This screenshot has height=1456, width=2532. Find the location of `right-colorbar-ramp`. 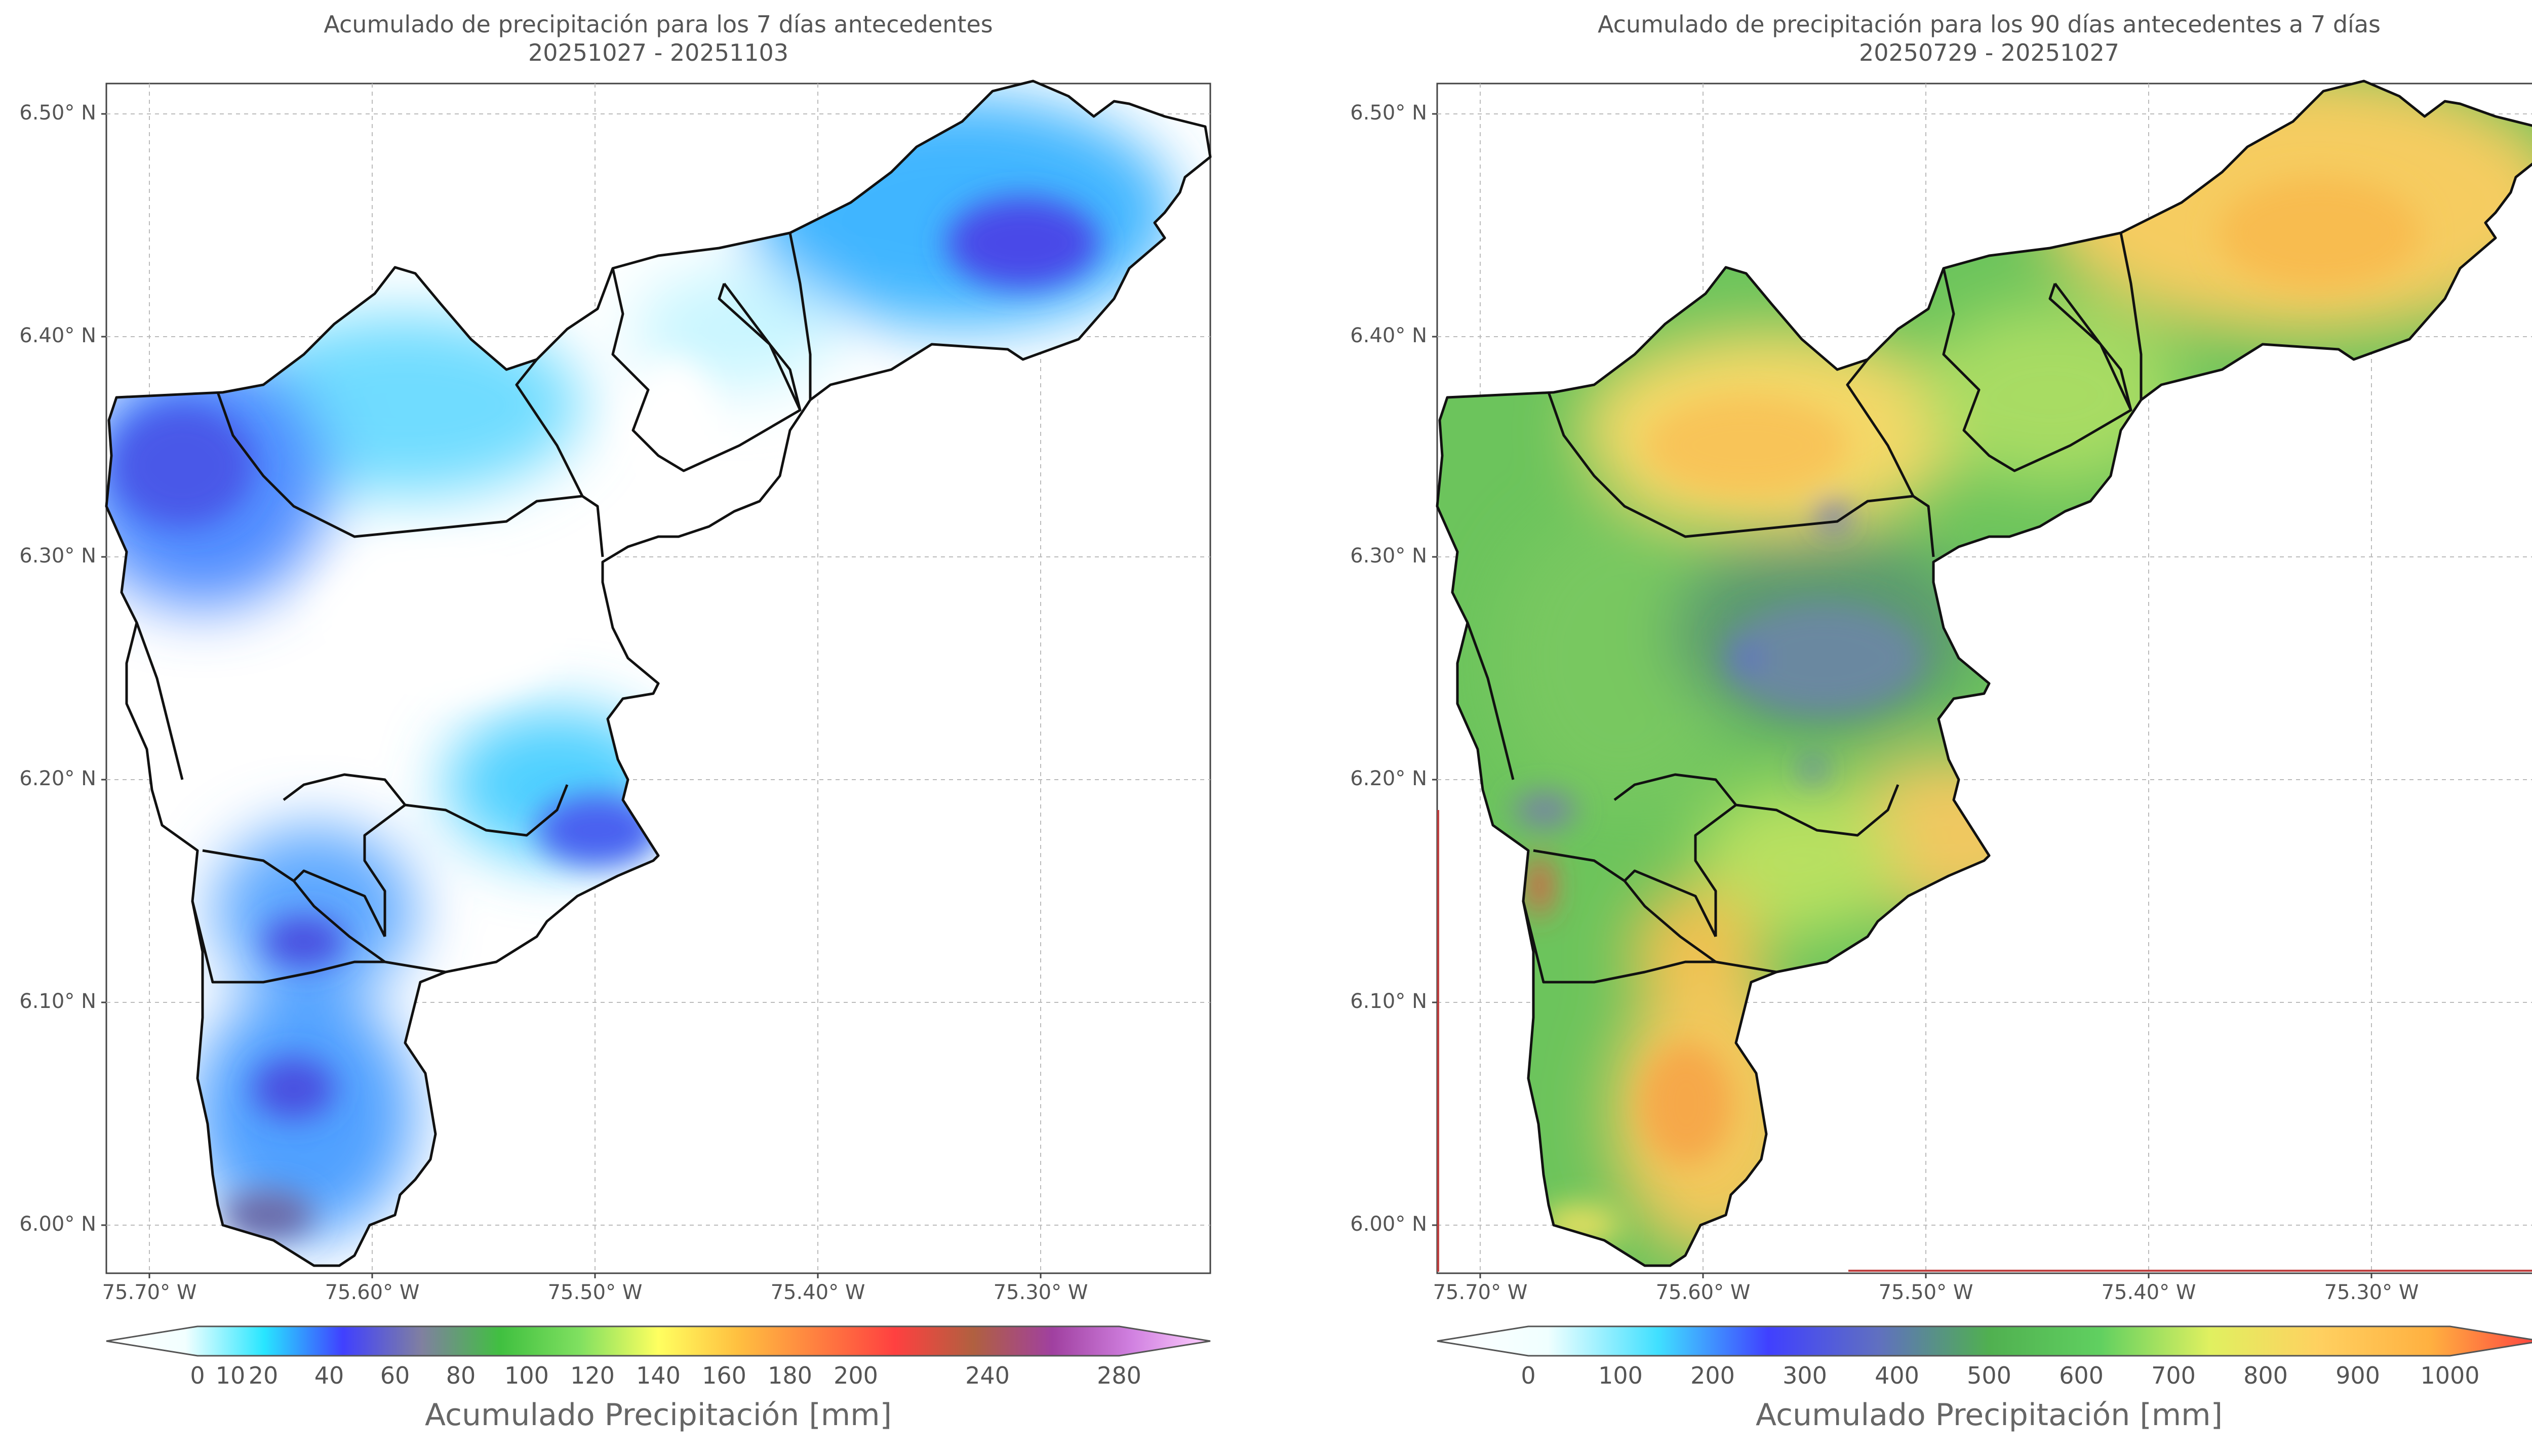

right-colorbar-ramp is located at coordinates (1984, 1341).